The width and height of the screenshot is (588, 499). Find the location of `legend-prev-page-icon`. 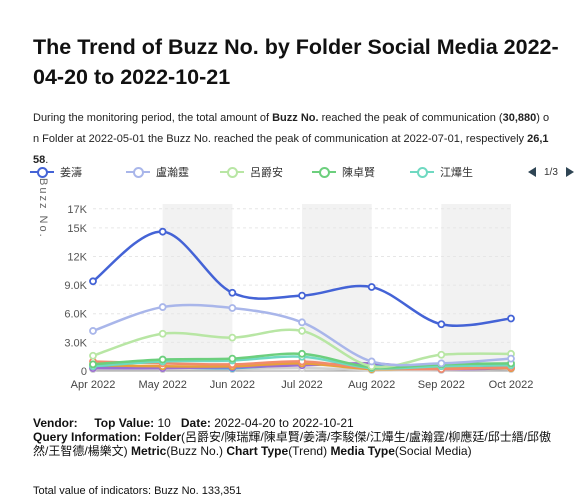

legend-prev-page-icon is located at coordinates (532, 172).